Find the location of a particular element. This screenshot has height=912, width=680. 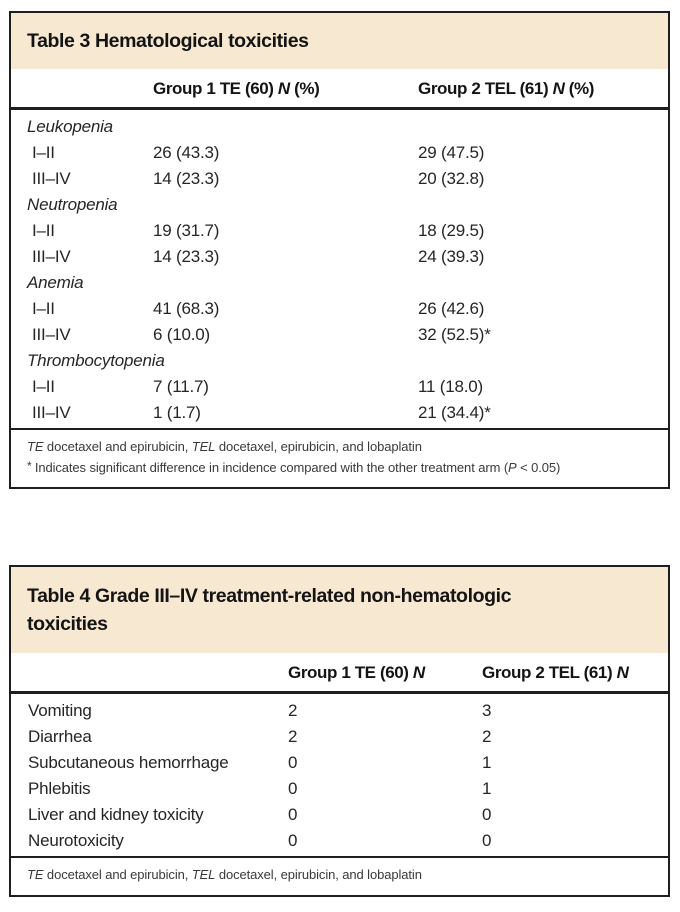

row-label: Neurotoxicity is located at coordinates (76, 840).